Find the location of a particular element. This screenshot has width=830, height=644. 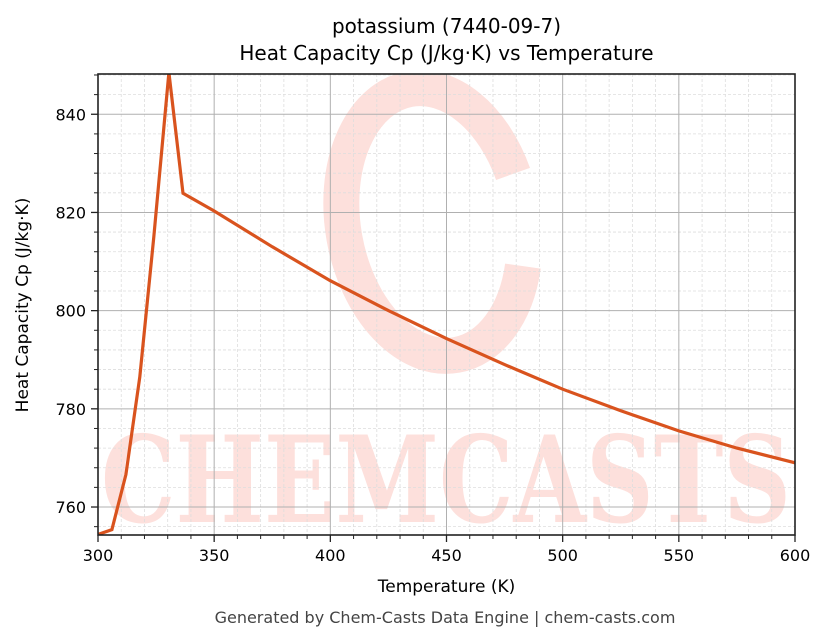

y-tick-label: 780 is located at coordinates (70, 409).